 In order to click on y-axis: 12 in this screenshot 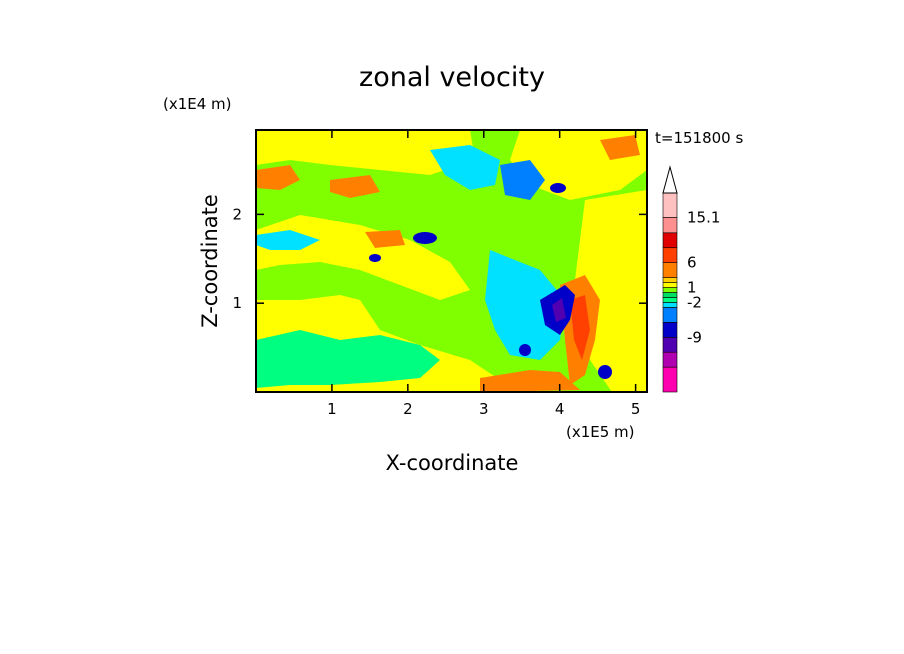, I will do `click(439, 258)`.